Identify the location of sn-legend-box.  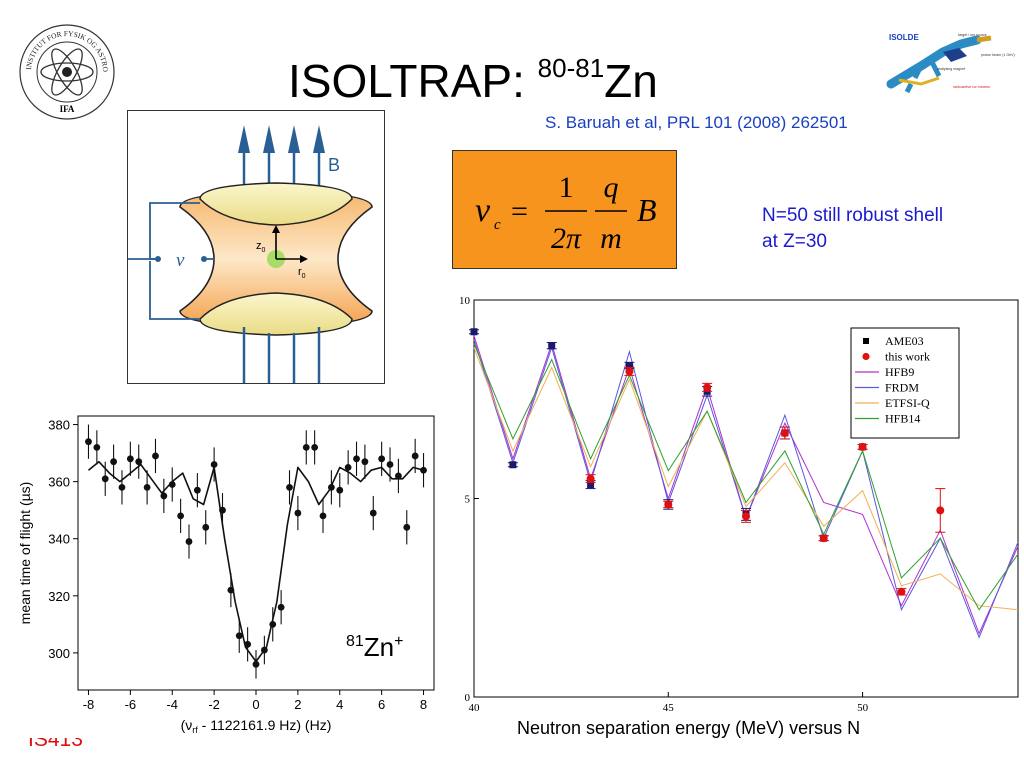
(905, 383).